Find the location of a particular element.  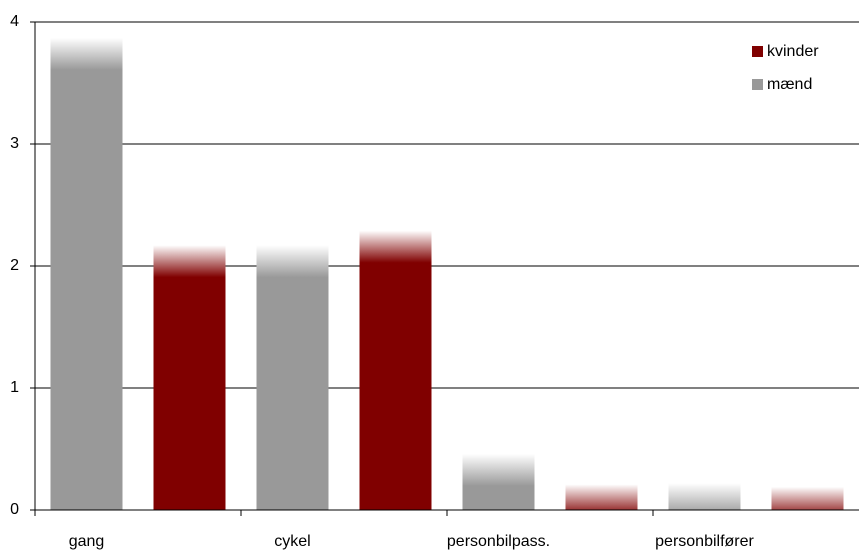

x-tick-label: personbilpass. is located at coordinates (498, 541).